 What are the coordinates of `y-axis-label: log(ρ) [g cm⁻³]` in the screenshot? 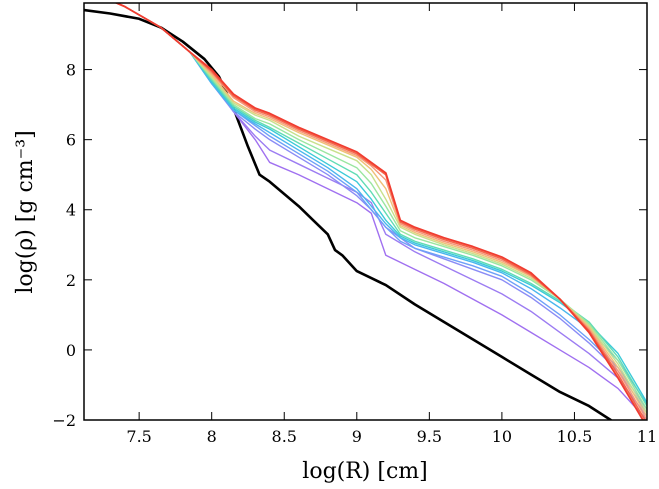 It's located at (25, 211).